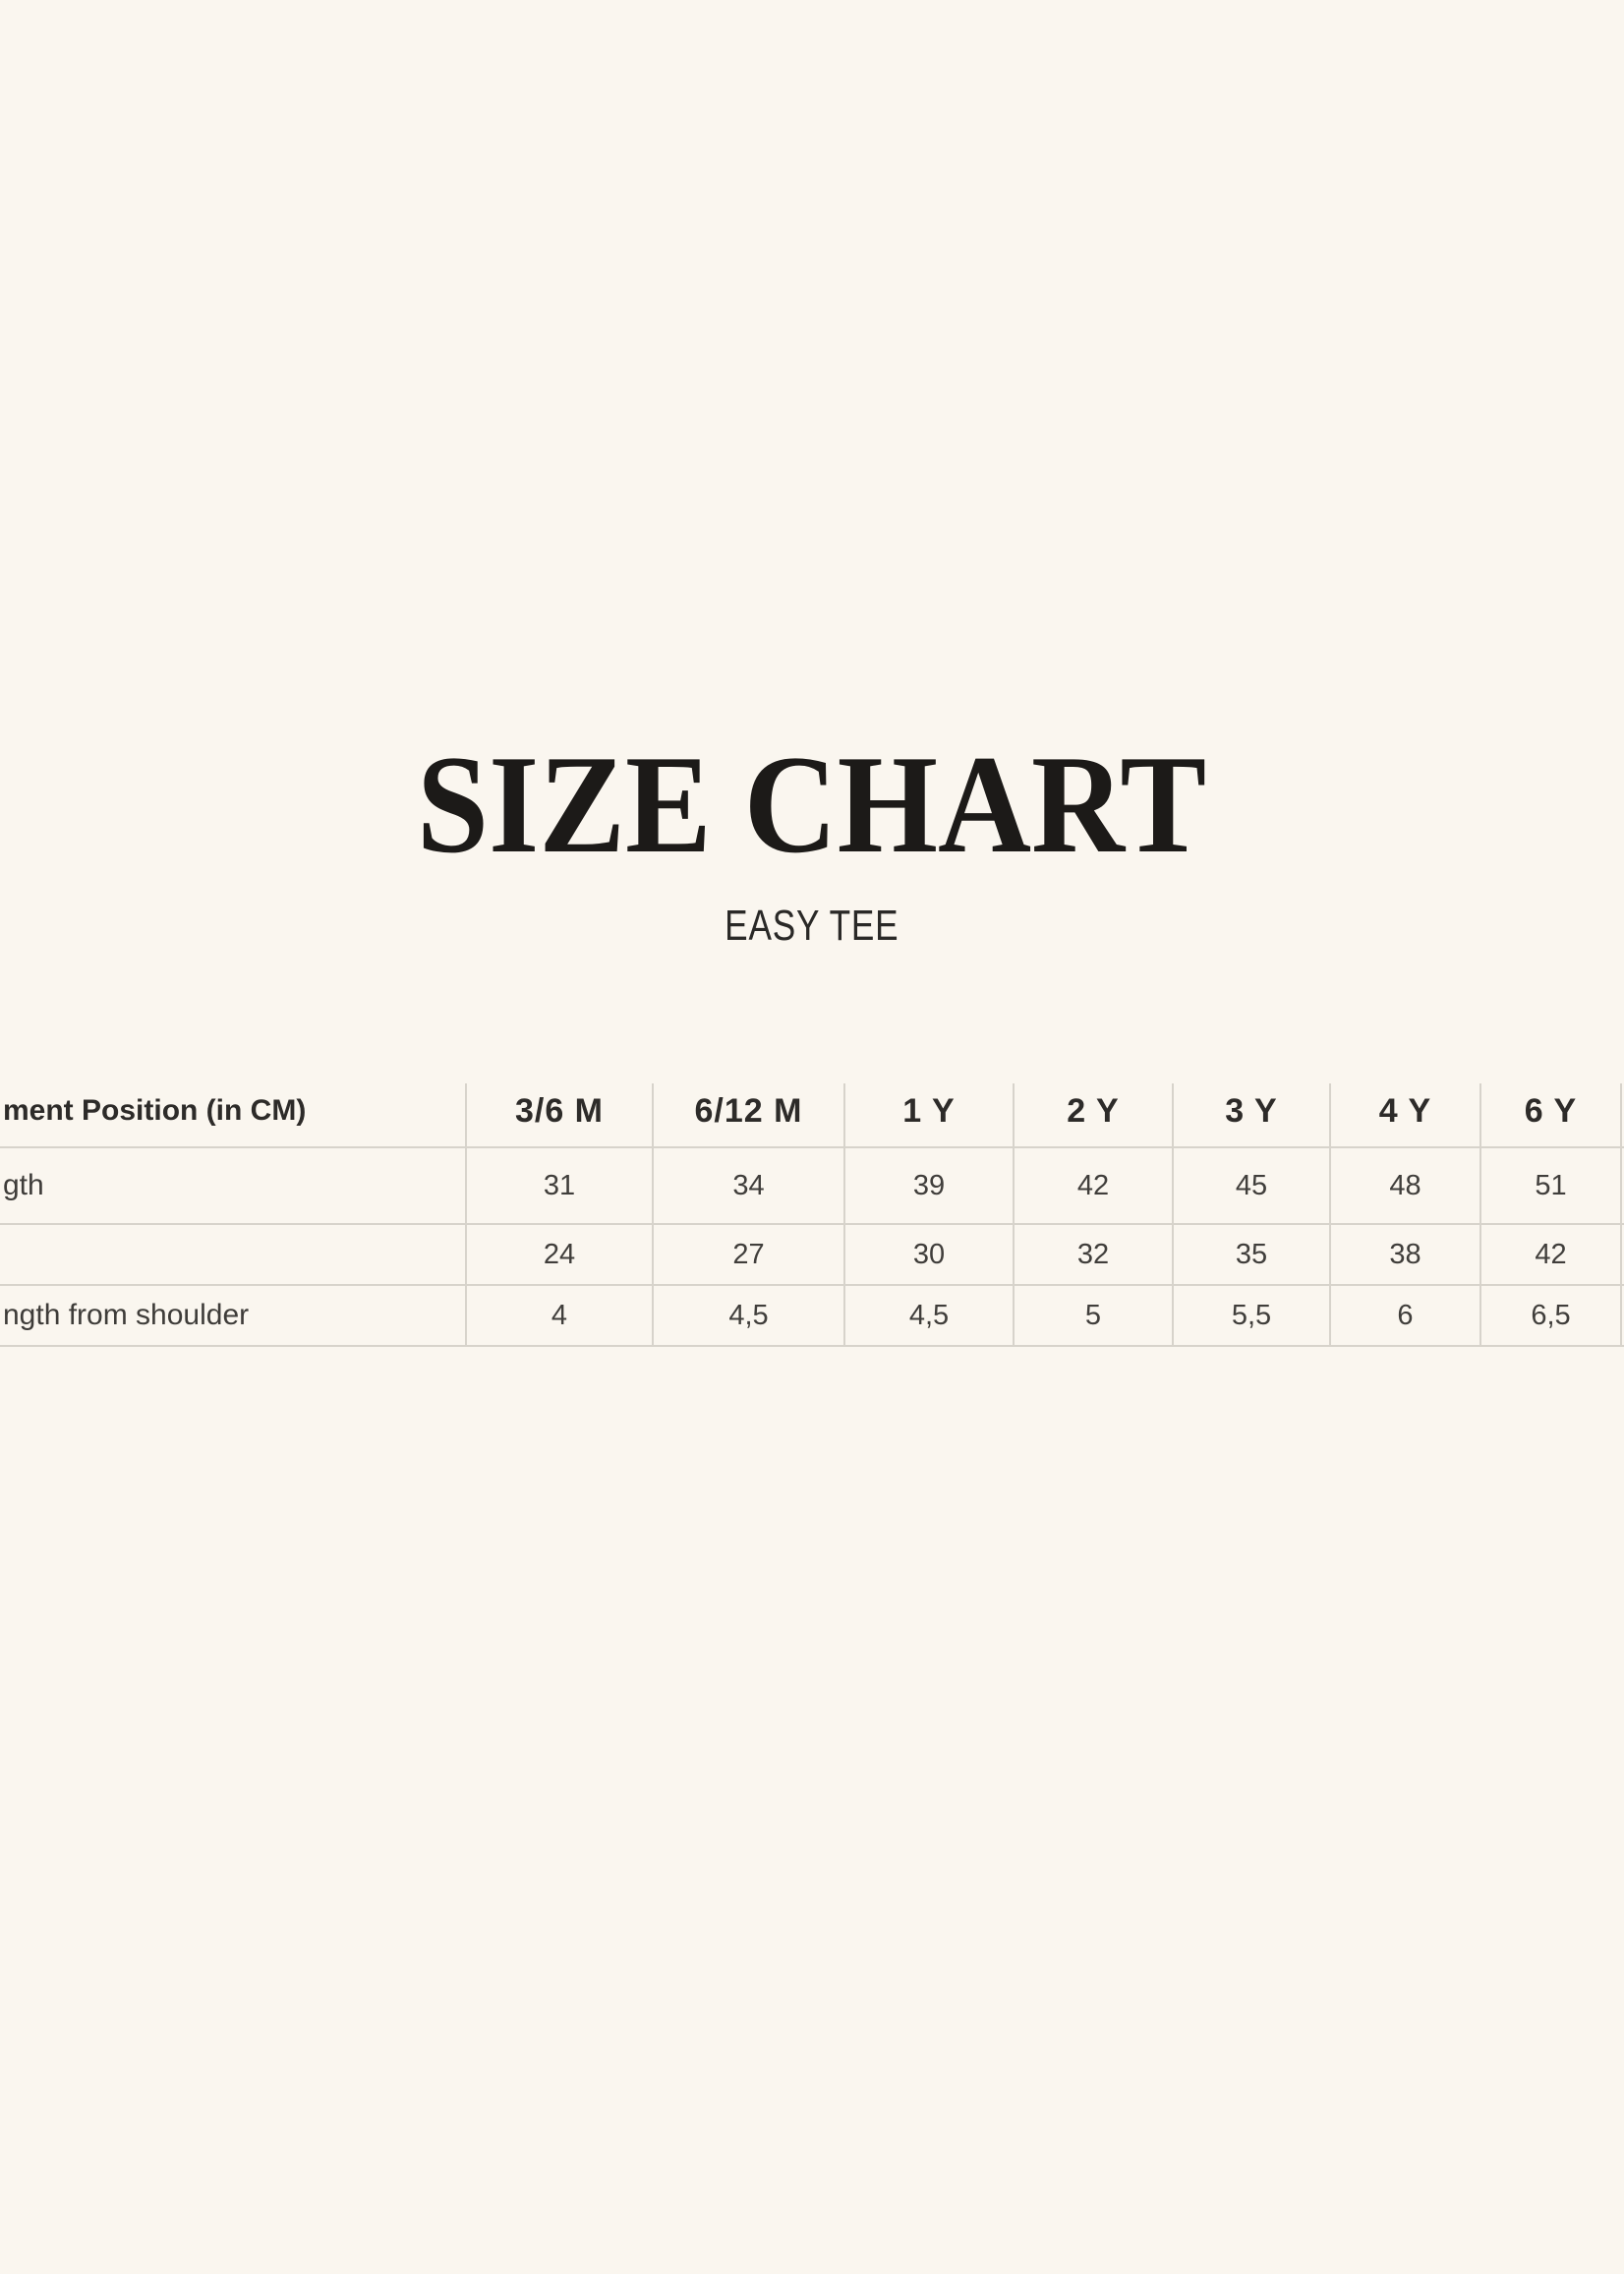 This screenshot has width=1624, height=2274. What do you see at coordinates (233, 1186) in the screenshot?
I see `row-label: gth` at bounding box center [233, 1186].